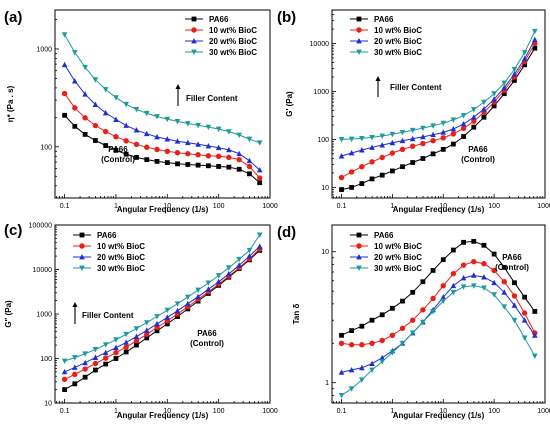 This screenshot has width=550, height=433. Describe the element at coordinates (65, 206) in the screenshot. I see `x-tick-label: 0.1` at that location.